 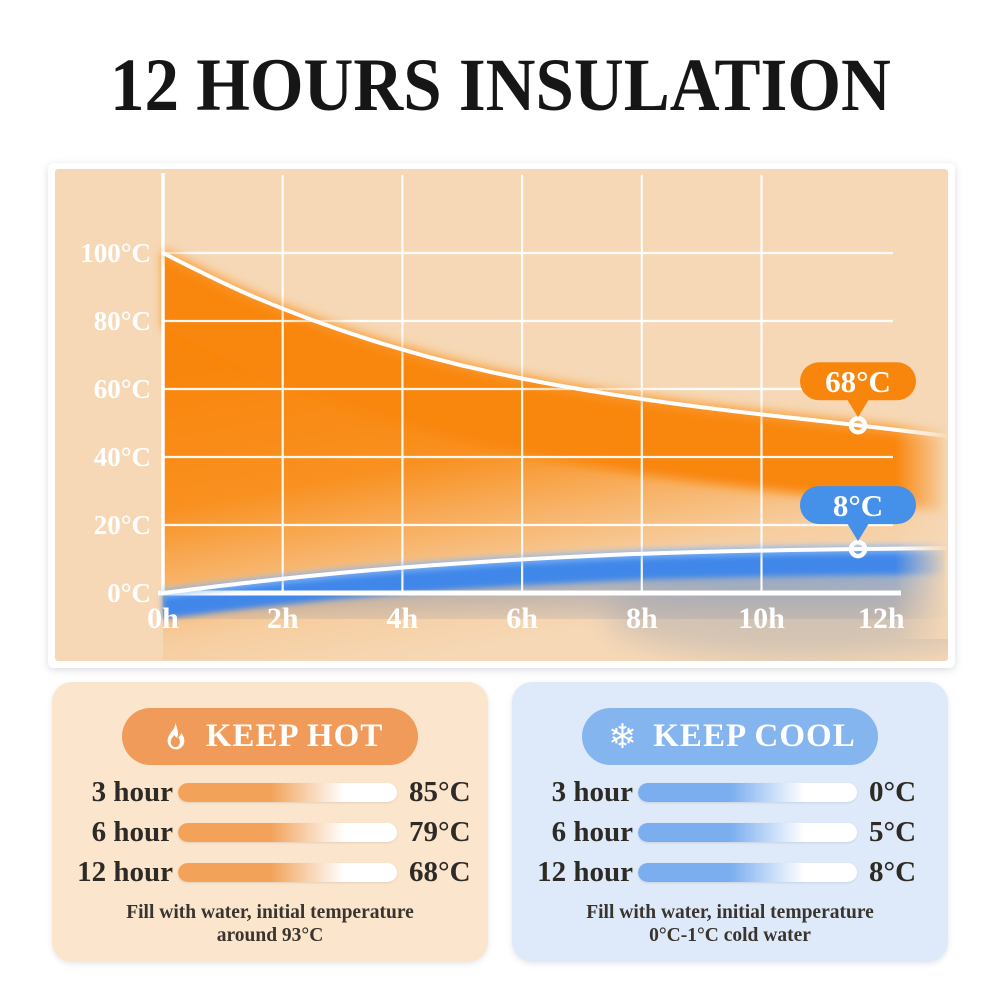 What do you see at coordinates (920, 419) in the screenshot?
I see `right-edge-fade` at bounding box center [920, 419].